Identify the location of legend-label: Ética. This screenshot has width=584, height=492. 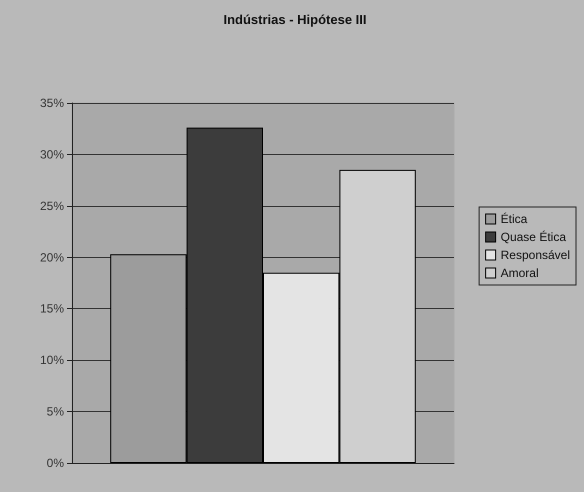
(514, 219).